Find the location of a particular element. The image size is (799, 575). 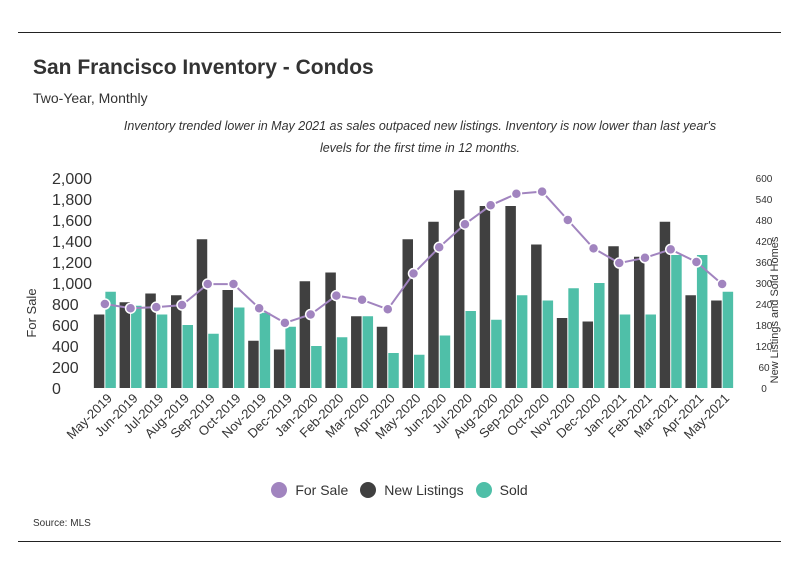

chart-title: San Francisco Inventory - Condos is located at coordinates (203, 67).